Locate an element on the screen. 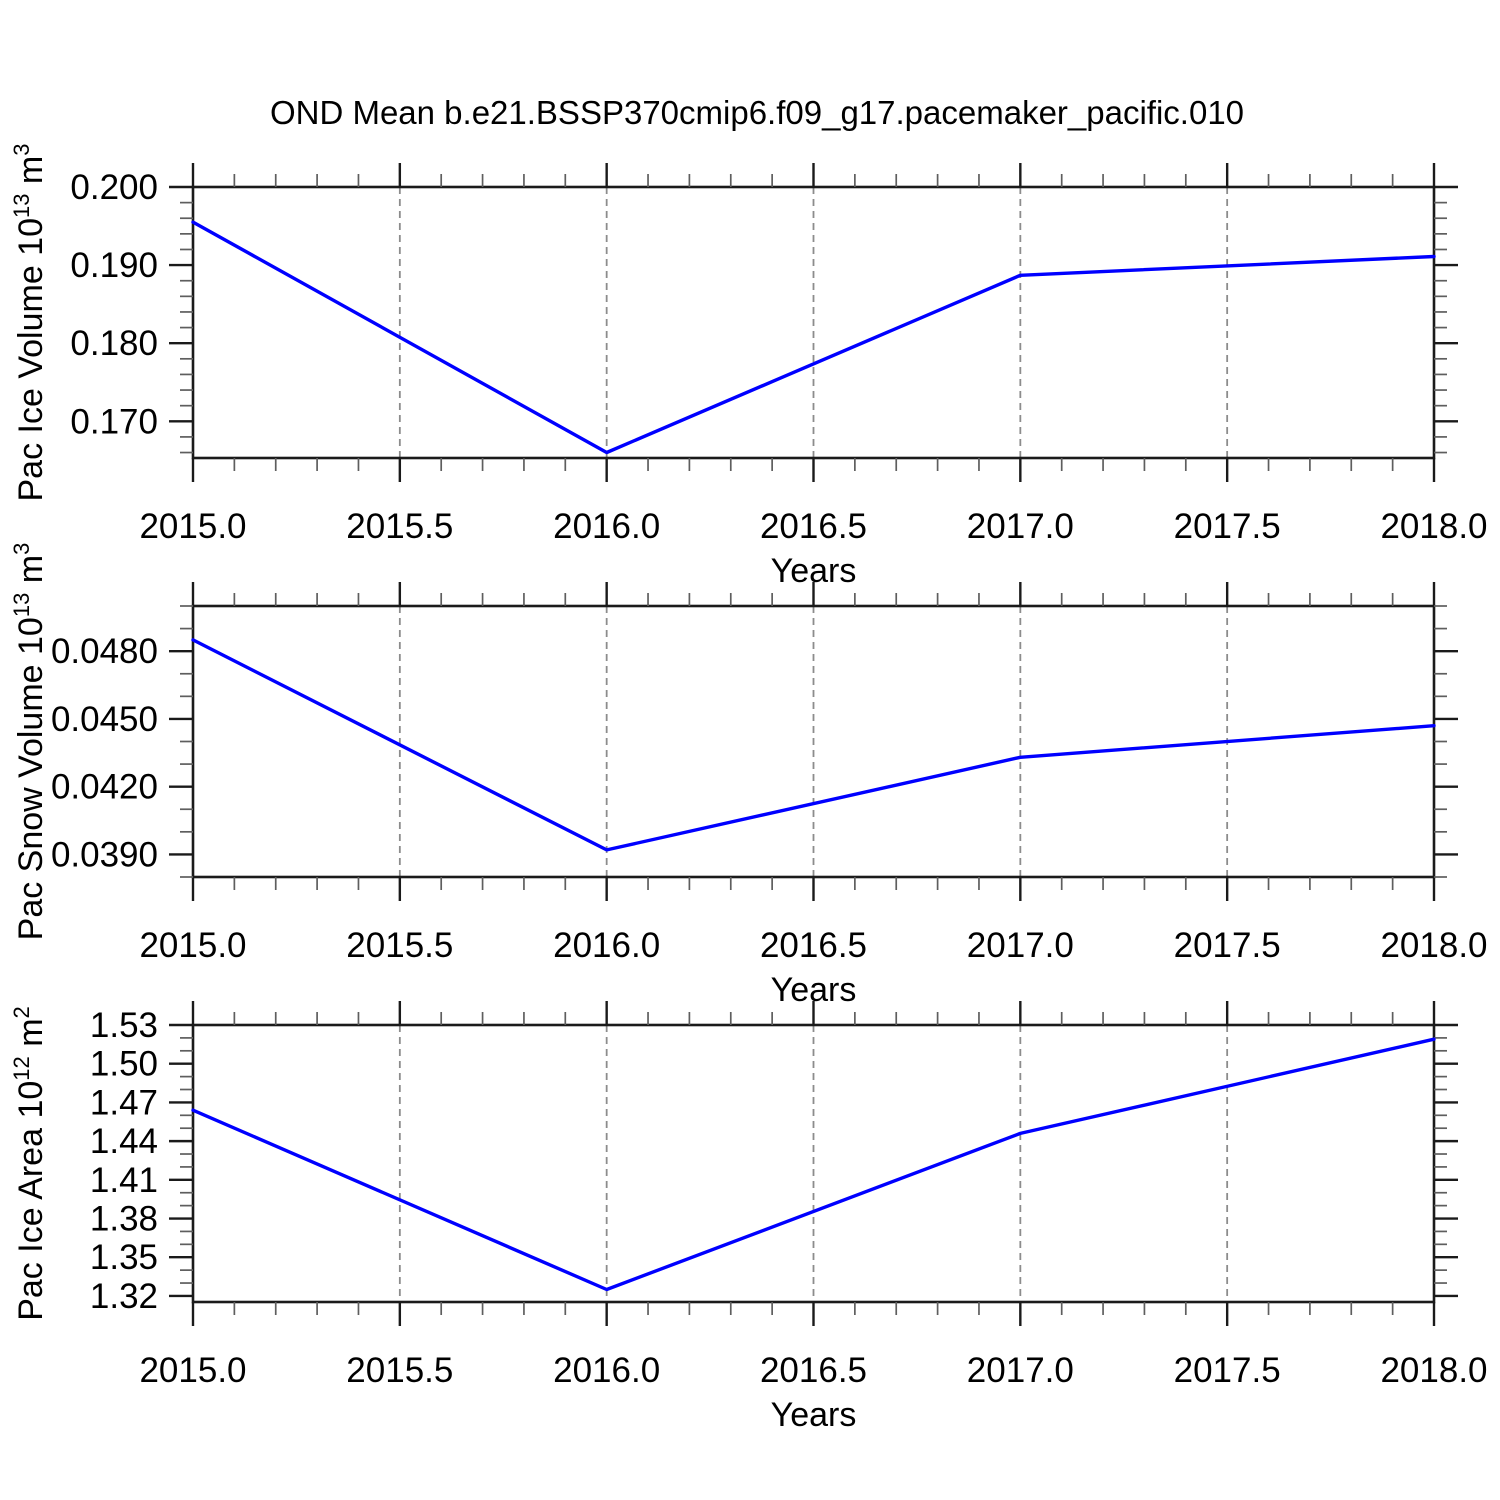 The image size is (1500, 1500). y-tick-label: 1.38 is located at coordinates (124, 1219).